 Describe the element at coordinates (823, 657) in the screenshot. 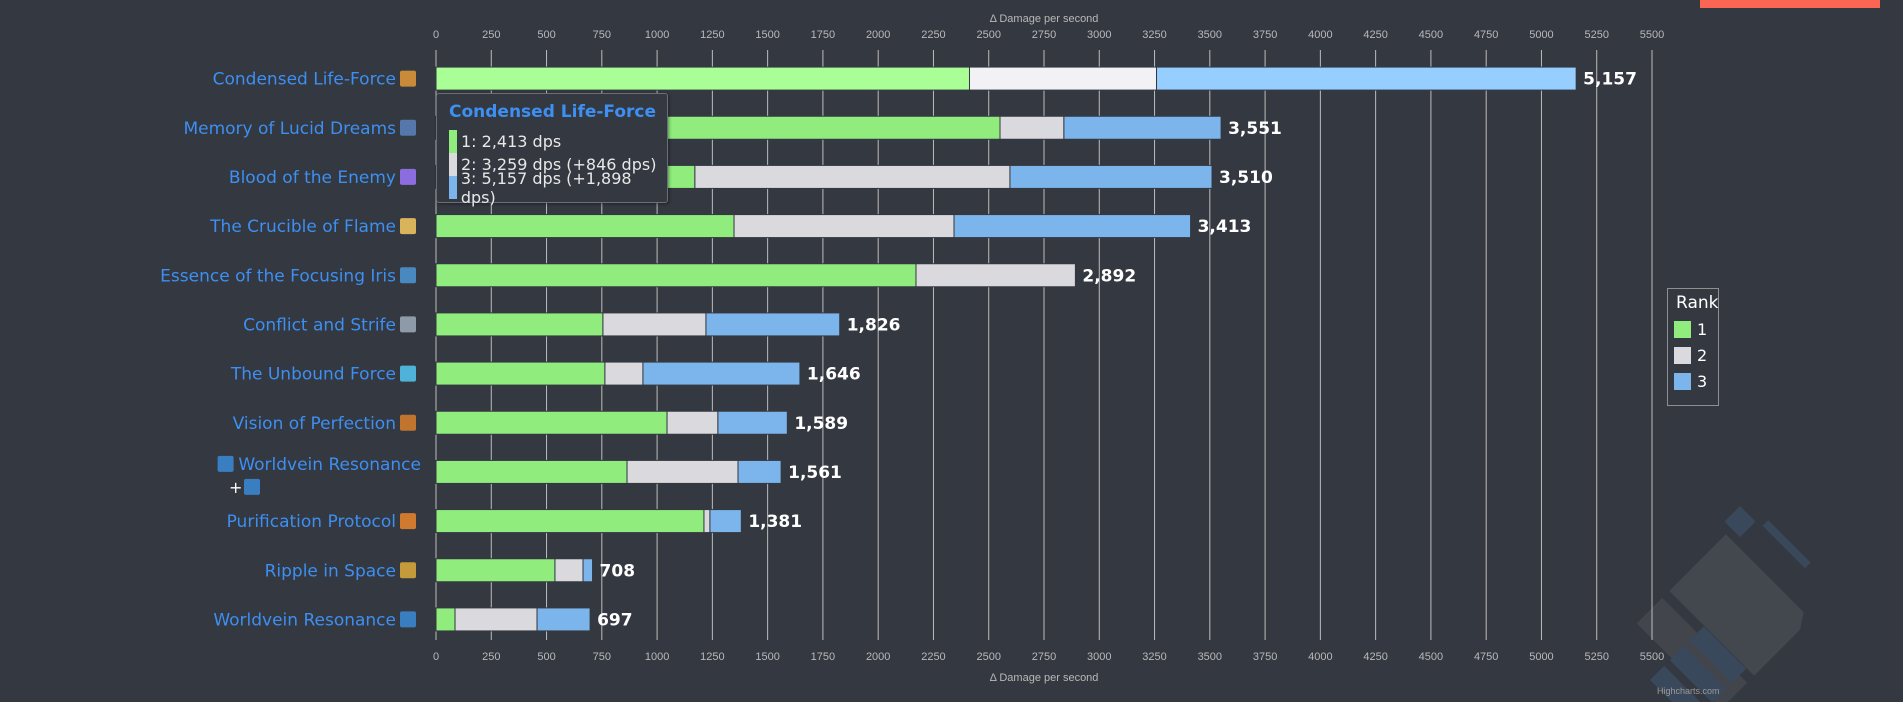

I see `bottom-tick-label: 1750` at that location.